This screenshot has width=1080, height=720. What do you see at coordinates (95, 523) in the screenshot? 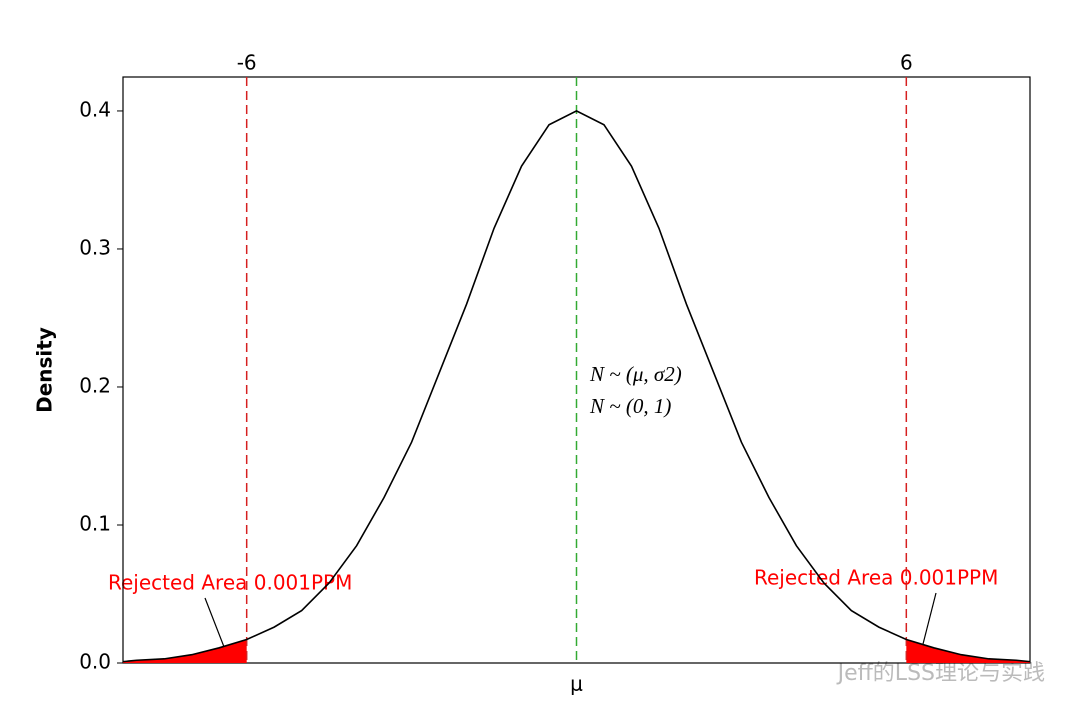
I see `y-tick-label: 0.1` at bounding box center [95, 523].